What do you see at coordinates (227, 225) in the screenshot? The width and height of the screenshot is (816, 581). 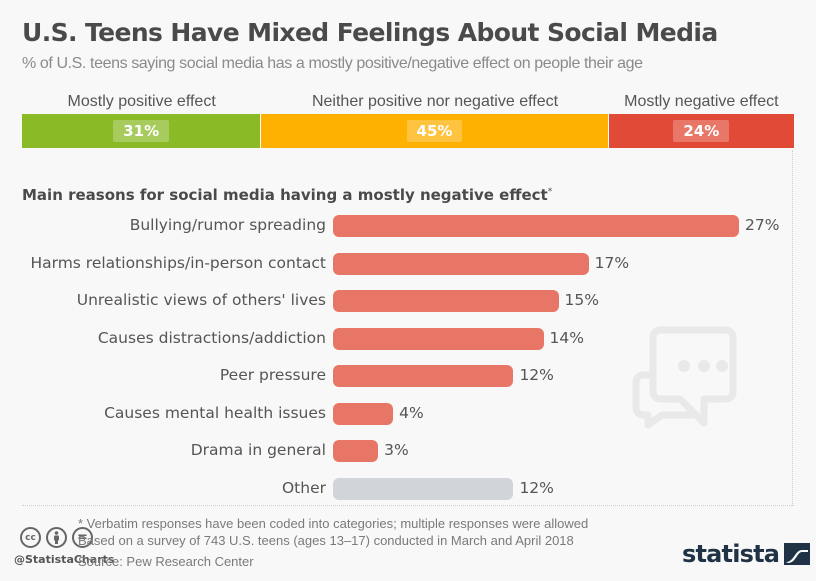 I see `bar-category-label: Bullying/rumor spreading` at bounding box center [227, 225].